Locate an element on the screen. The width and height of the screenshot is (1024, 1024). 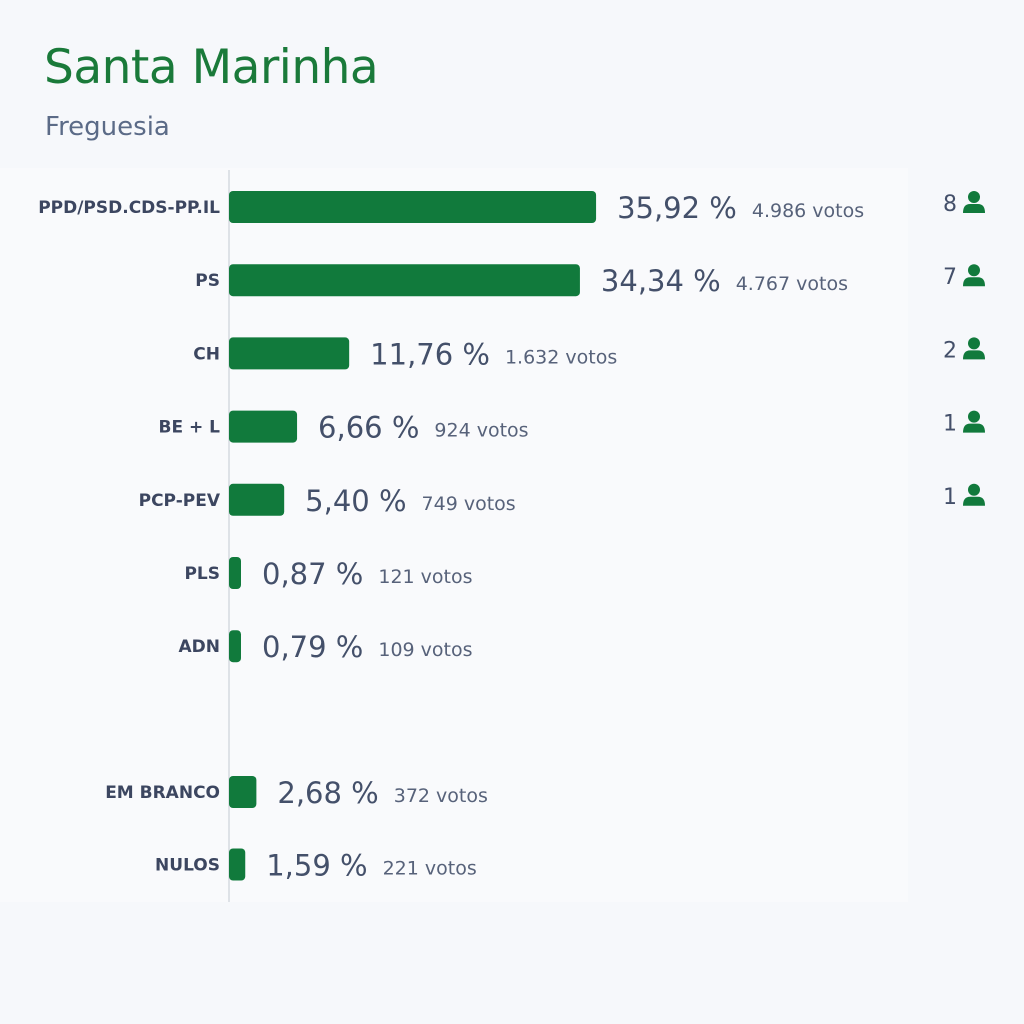
category-label: PCP-PEV is located at coordinates (180, 501).